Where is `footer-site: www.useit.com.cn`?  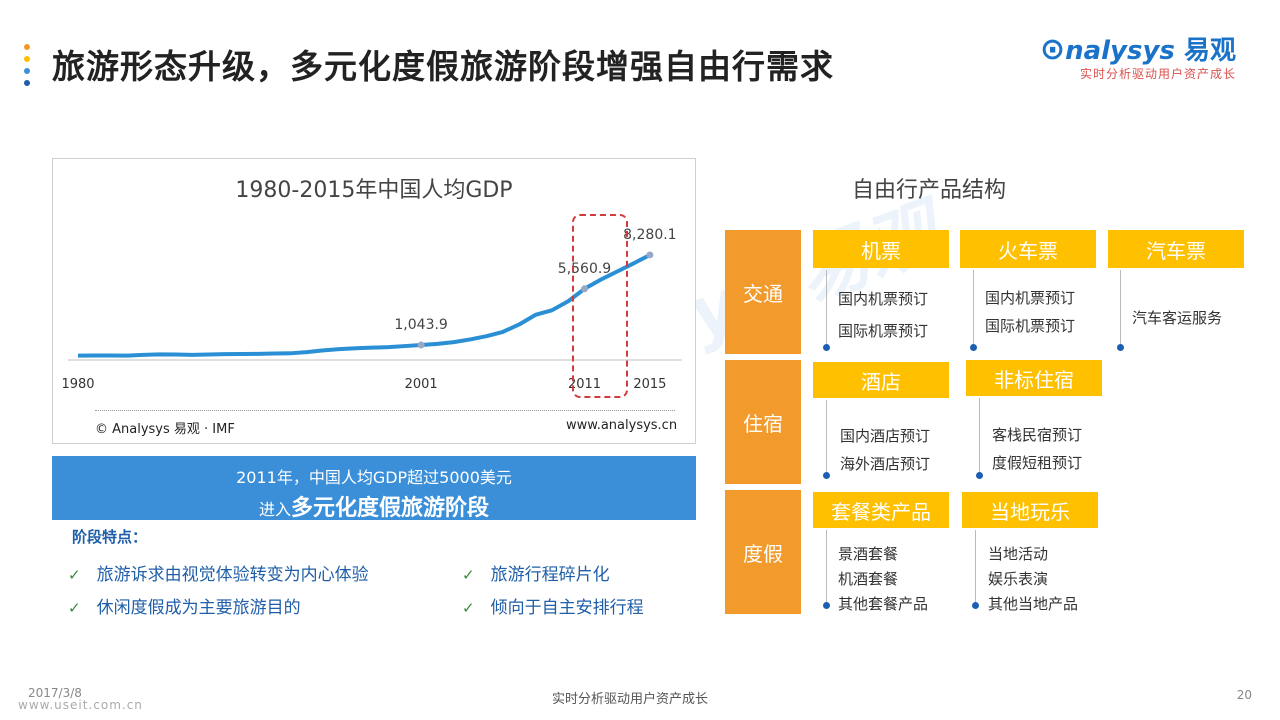 footer-site: www.useit.com.cn is located at coordinates (80, 705).